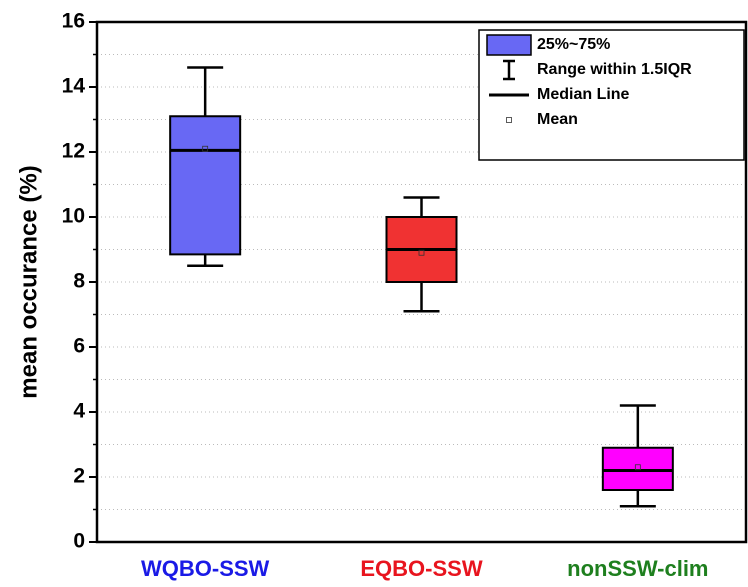  What do you see at coordinates (583, 94) in the screenshot?
I see `legend-label: Median Line` at bounding box center [583, 94].